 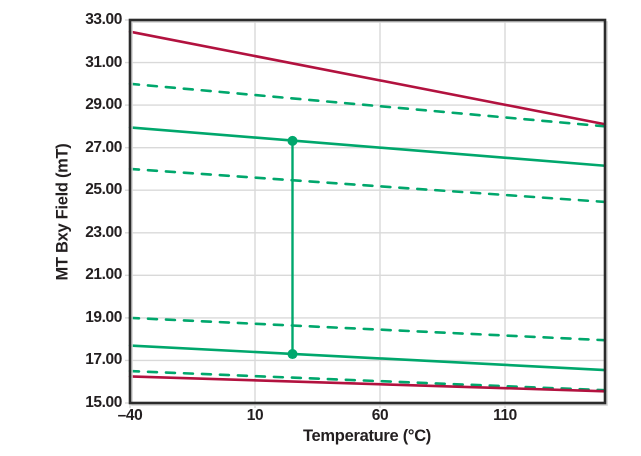 I want to click on y-axis-title: MT Bxy Field (mT), so click(x=62, y=212).